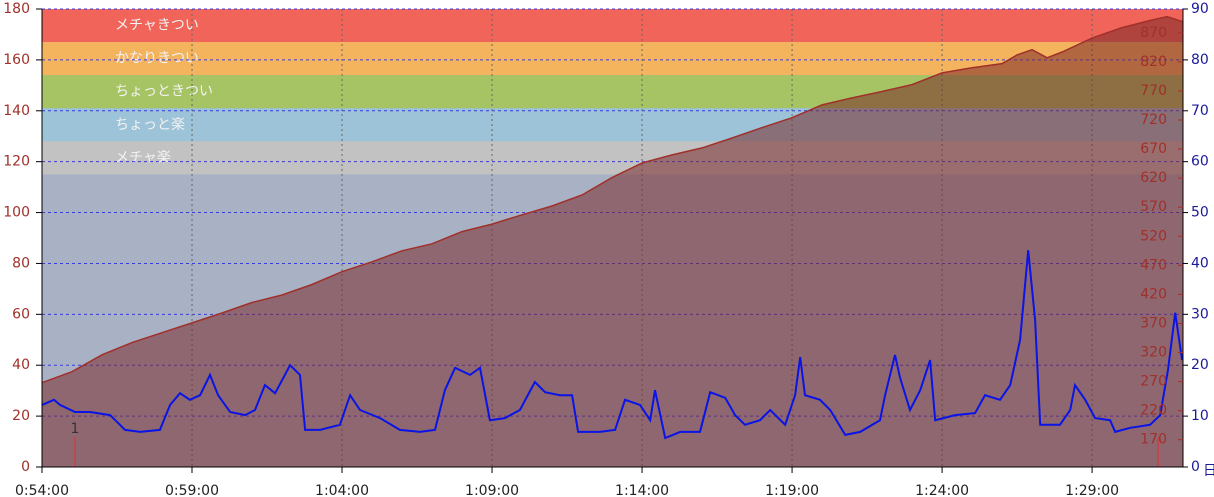 This screenshot has width=1214, height=497. I want to click on y-tick-label: 40, so click(21, 365).